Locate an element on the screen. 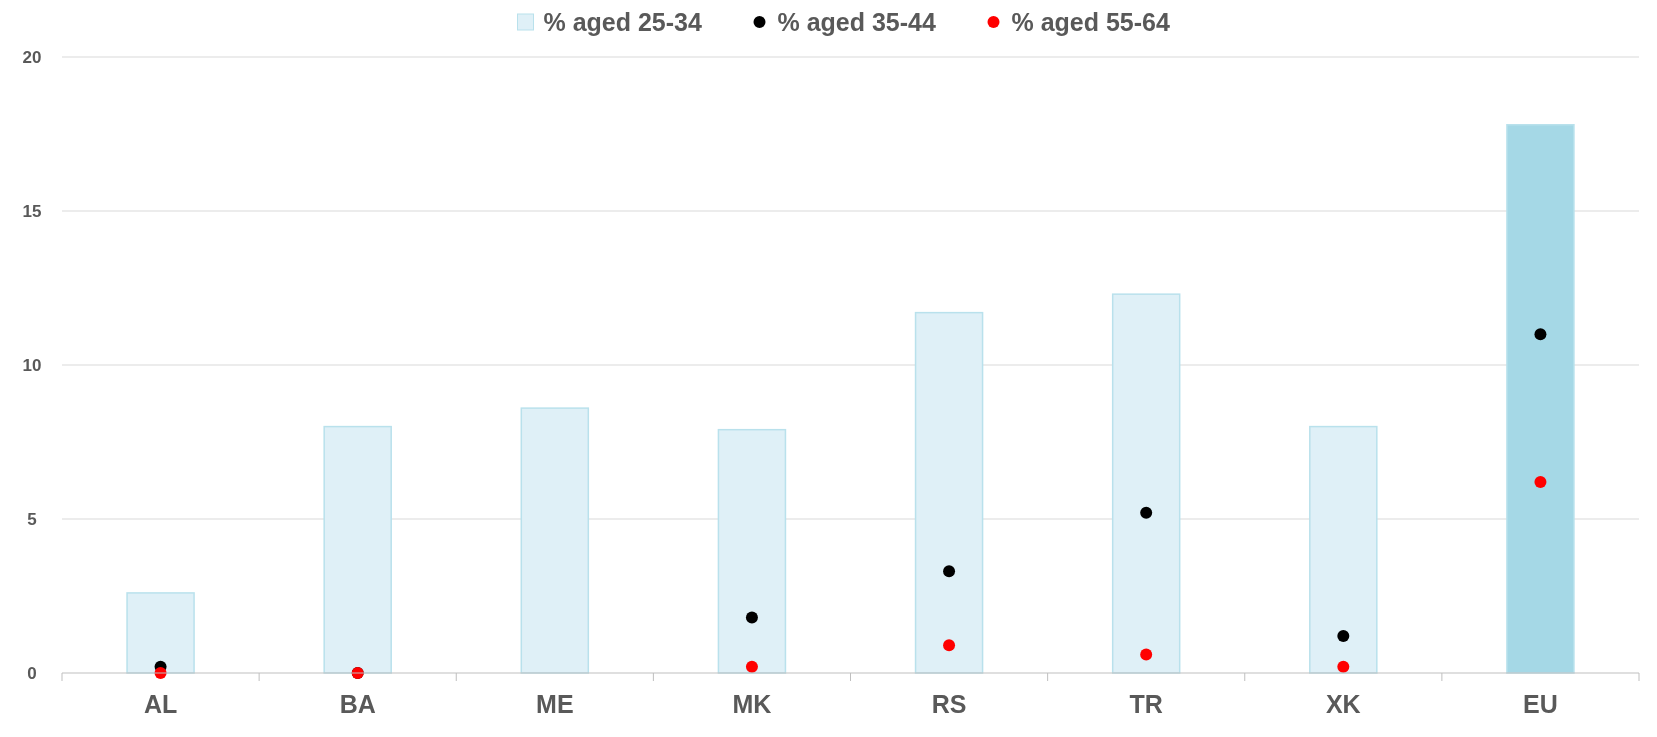  x-tick-label: TR is located at coordinates (1146, 704).